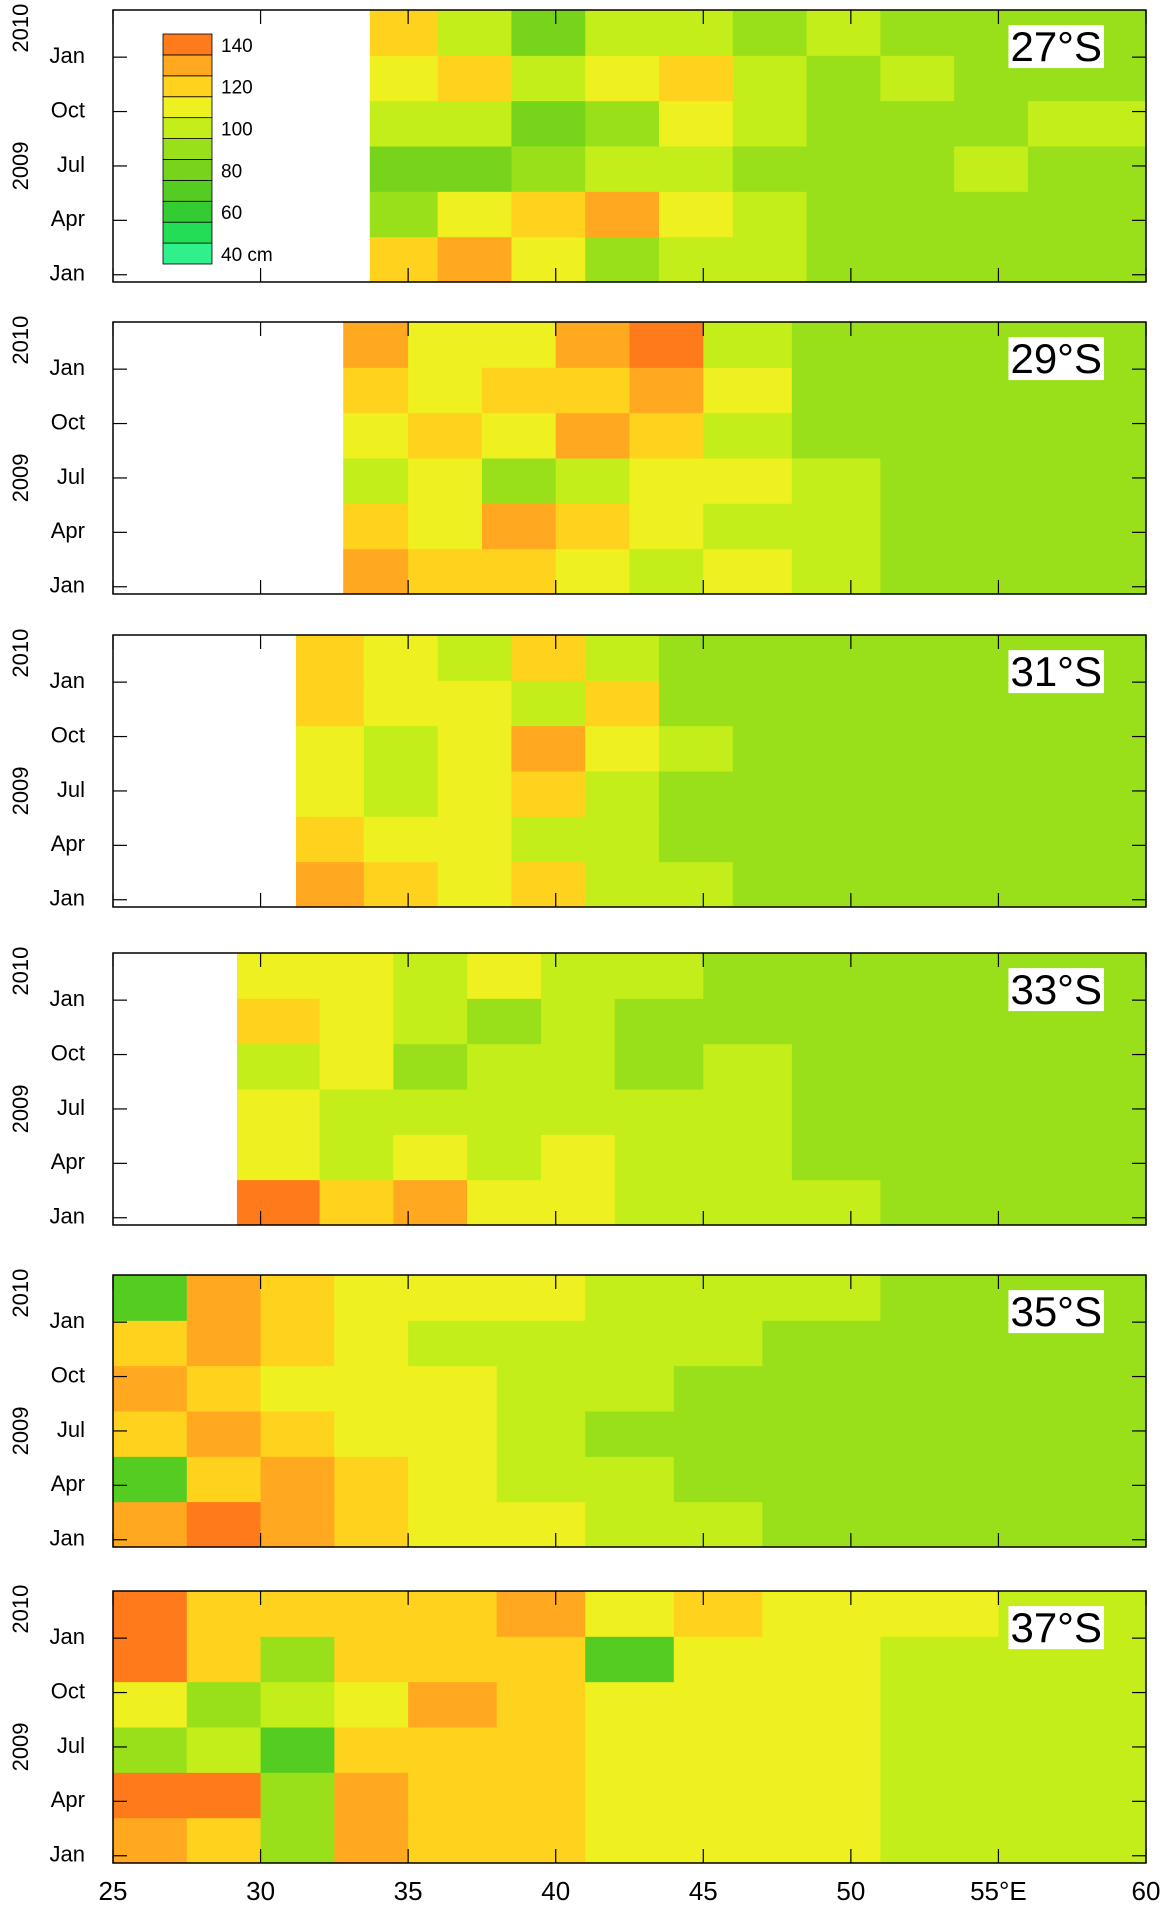 Image resolution: width=1170 pixels, height=1919 pixels. I want to click on x-tick-label: 25, so click(113, 1891).